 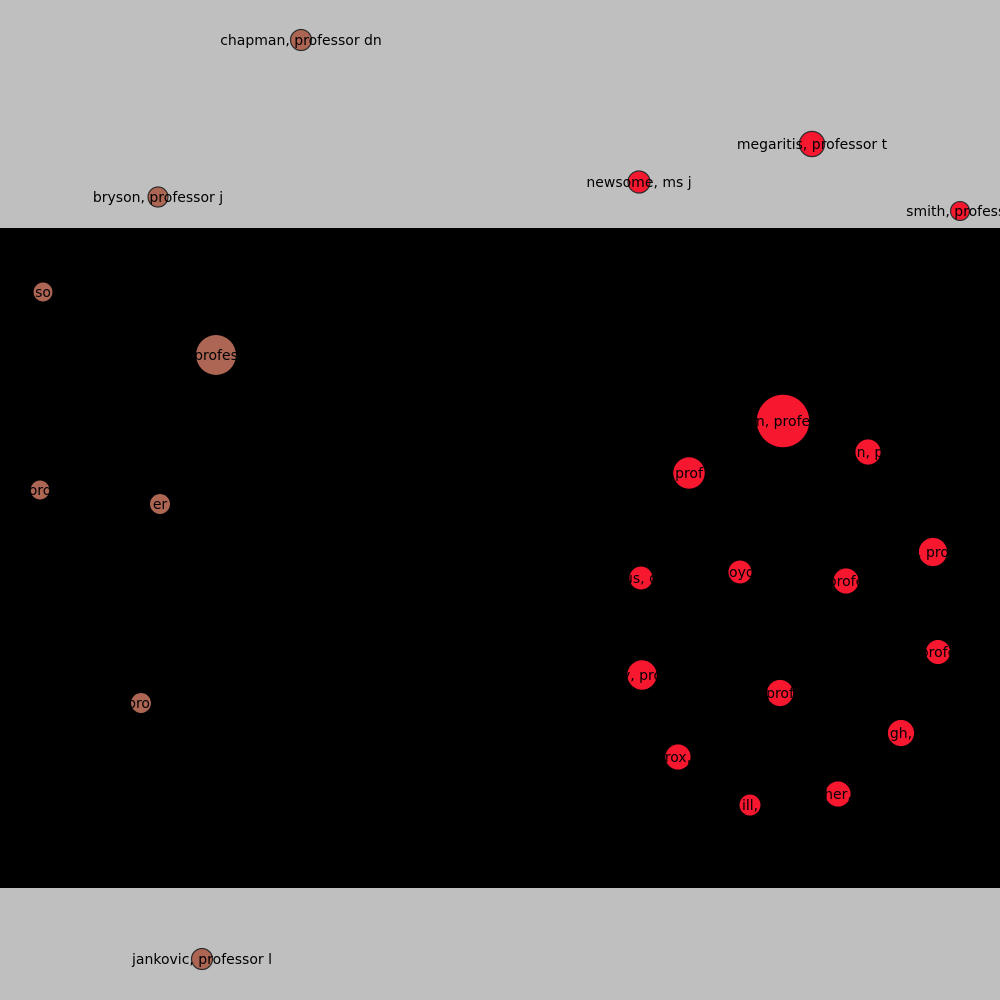 I want to click on node-label: smith, professo, so click(x=953, y=212).